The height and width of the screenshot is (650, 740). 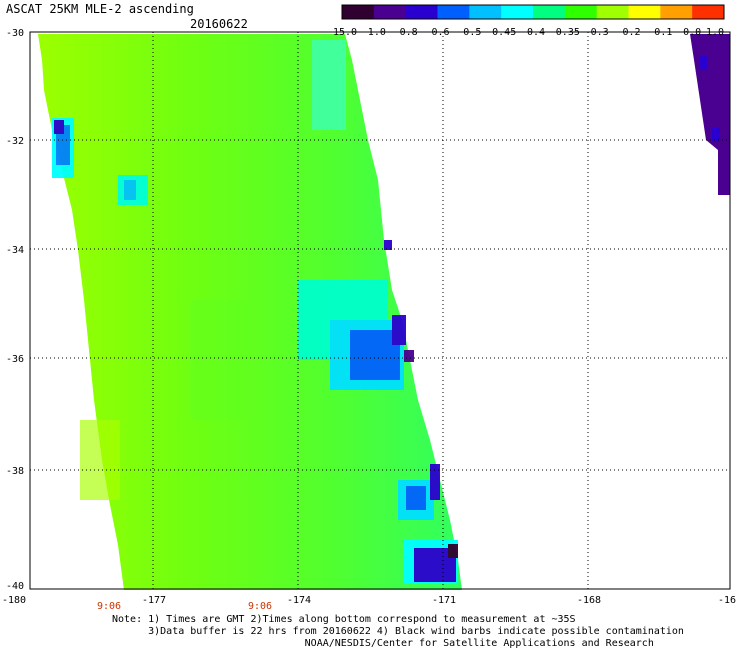 What do you see at coordinates (15, 250) in the screenshot?
I see `lat-label: -34` at bounding box center [15, 250].